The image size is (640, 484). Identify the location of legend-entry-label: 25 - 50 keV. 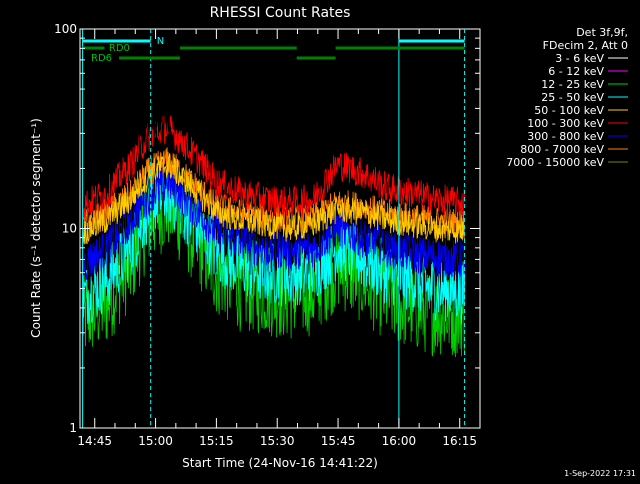
(572, 97).